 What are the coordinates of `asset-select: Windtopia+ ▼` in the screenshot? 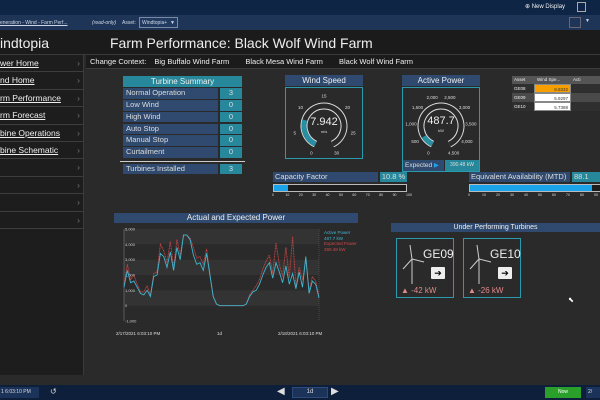 It's located at (158, 22).